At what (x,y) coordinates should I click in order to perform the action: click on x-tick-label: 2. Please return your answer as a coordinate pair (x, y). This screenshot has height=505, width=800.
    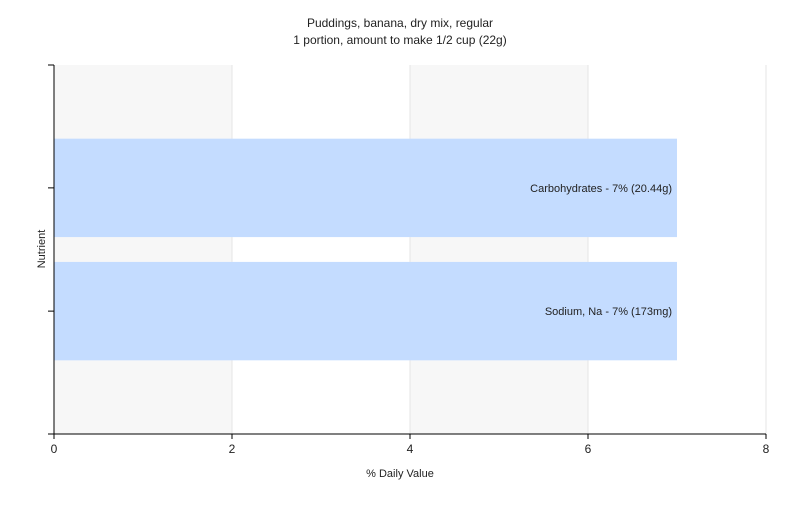
    Looking at the image, I should click on (232, 449).